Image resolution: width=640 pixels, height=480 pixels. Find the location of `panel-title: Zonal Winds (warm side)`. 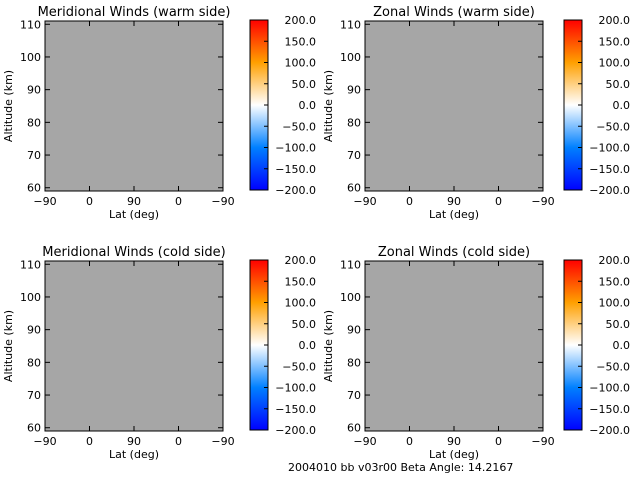

panel-title: Zonal Winds (warm side) is located at coordinates (454, 12).